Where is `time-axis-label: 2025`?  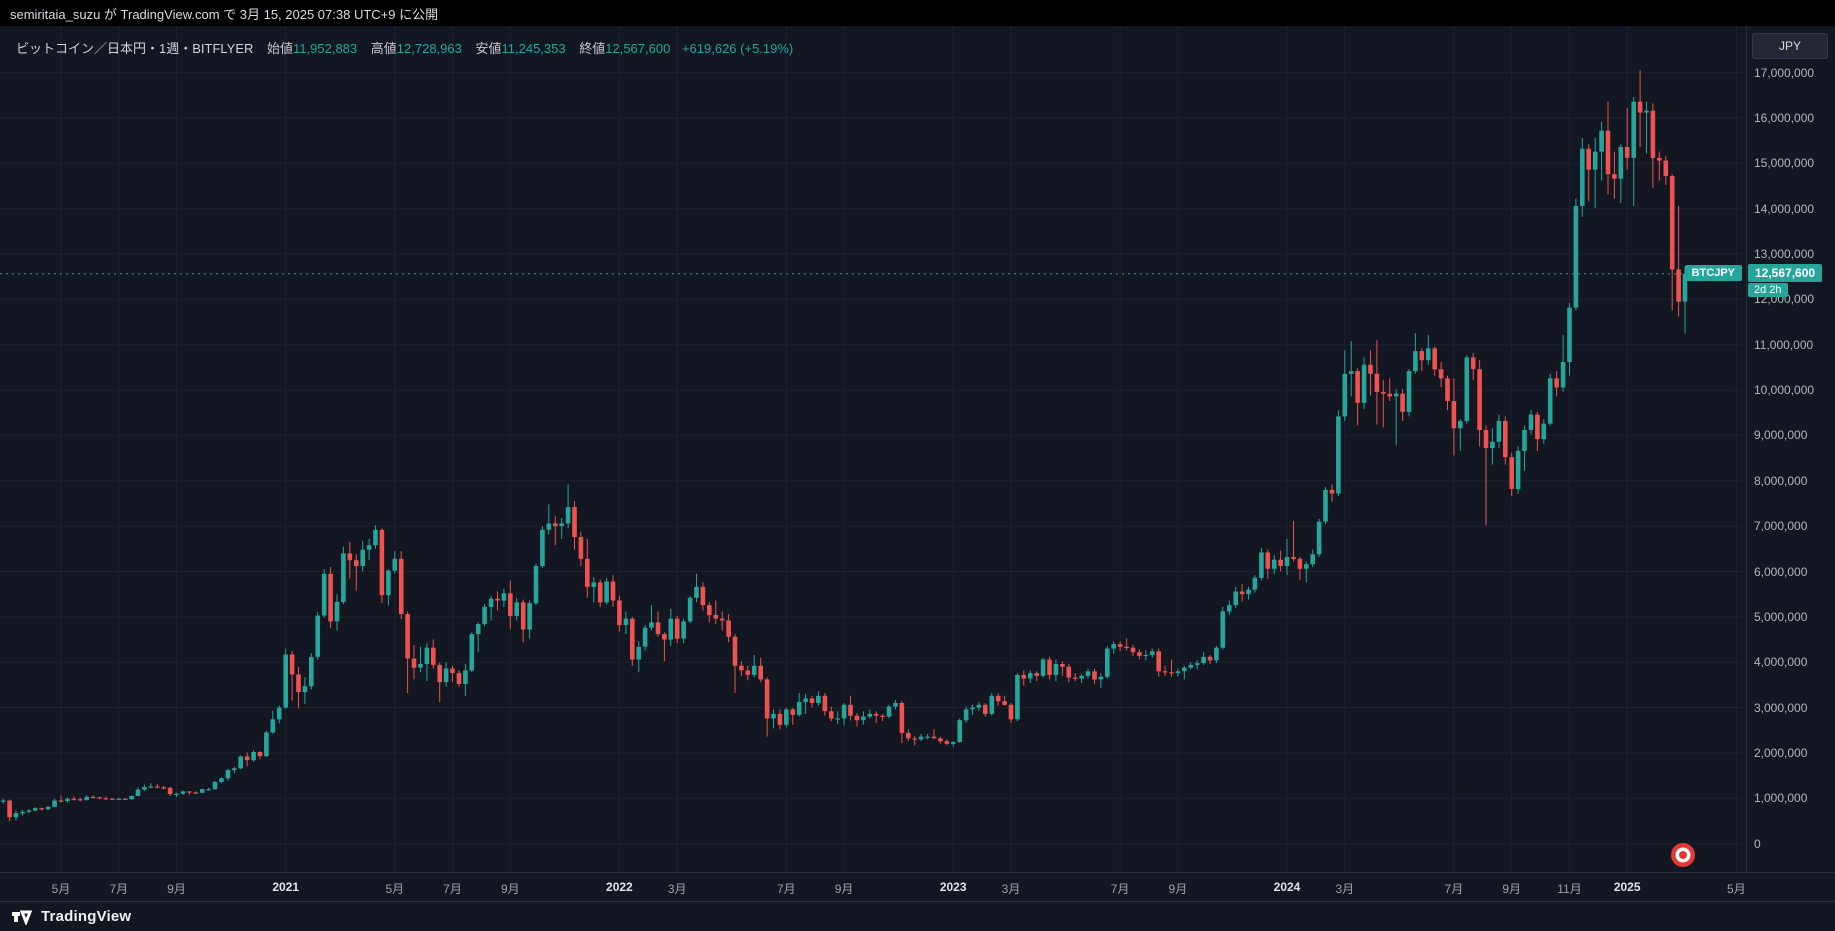
time-axis-label: 2025 is located at coordinates (1627, 887).